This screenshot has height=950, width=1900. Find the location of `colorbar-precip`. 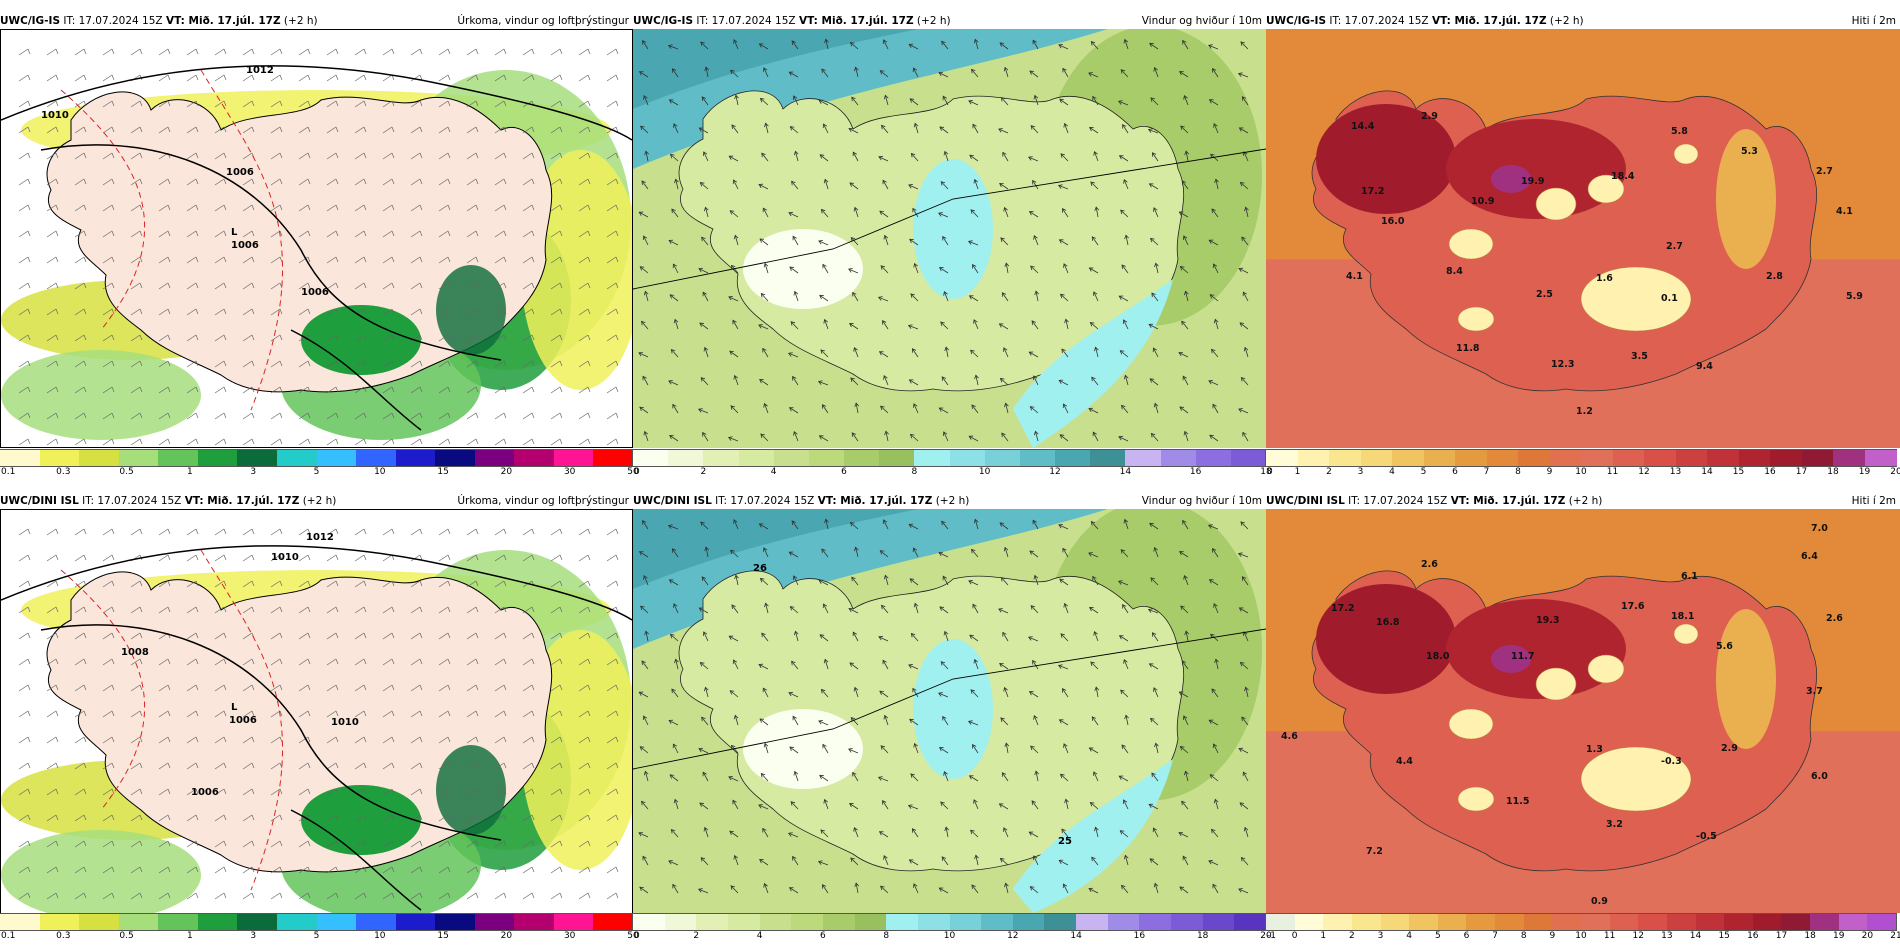

colorbar-precip is located at coordinates (317, 458).